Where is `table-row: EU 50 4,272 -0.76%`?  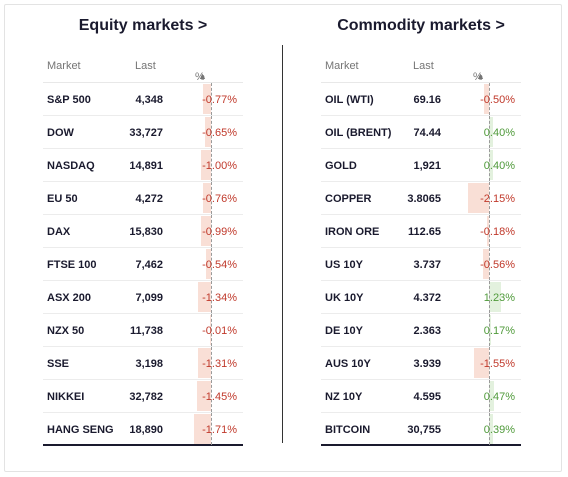
table-row: EU 50 4,272 -0.76% is located at coordinates (143, 198).